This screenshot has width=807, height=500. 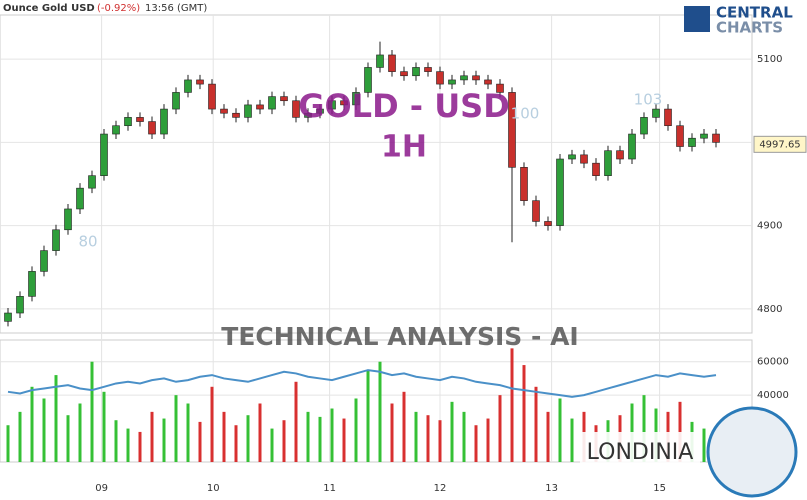 What do you see at coordinates (754, 13) in the screenshot?
I see `brand: CENTRAL` at bounding box center [754, 13].